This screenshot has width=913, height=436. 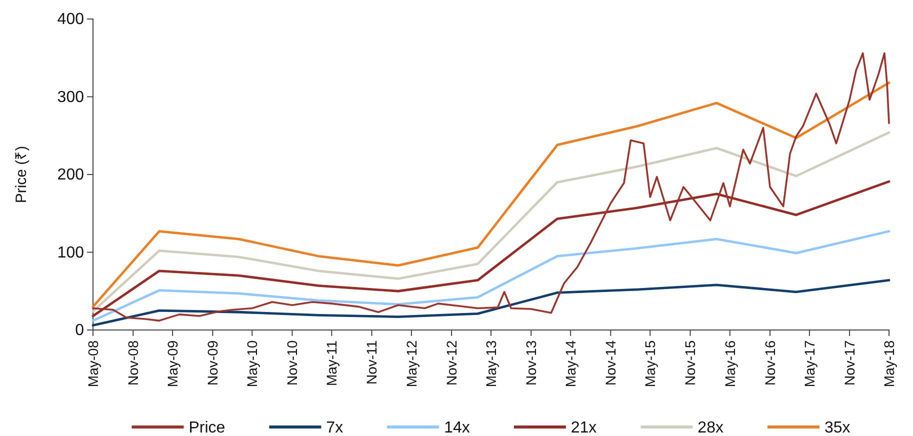 I want to click on x-tick-label: Nov-14, so click(x=610, y=363).